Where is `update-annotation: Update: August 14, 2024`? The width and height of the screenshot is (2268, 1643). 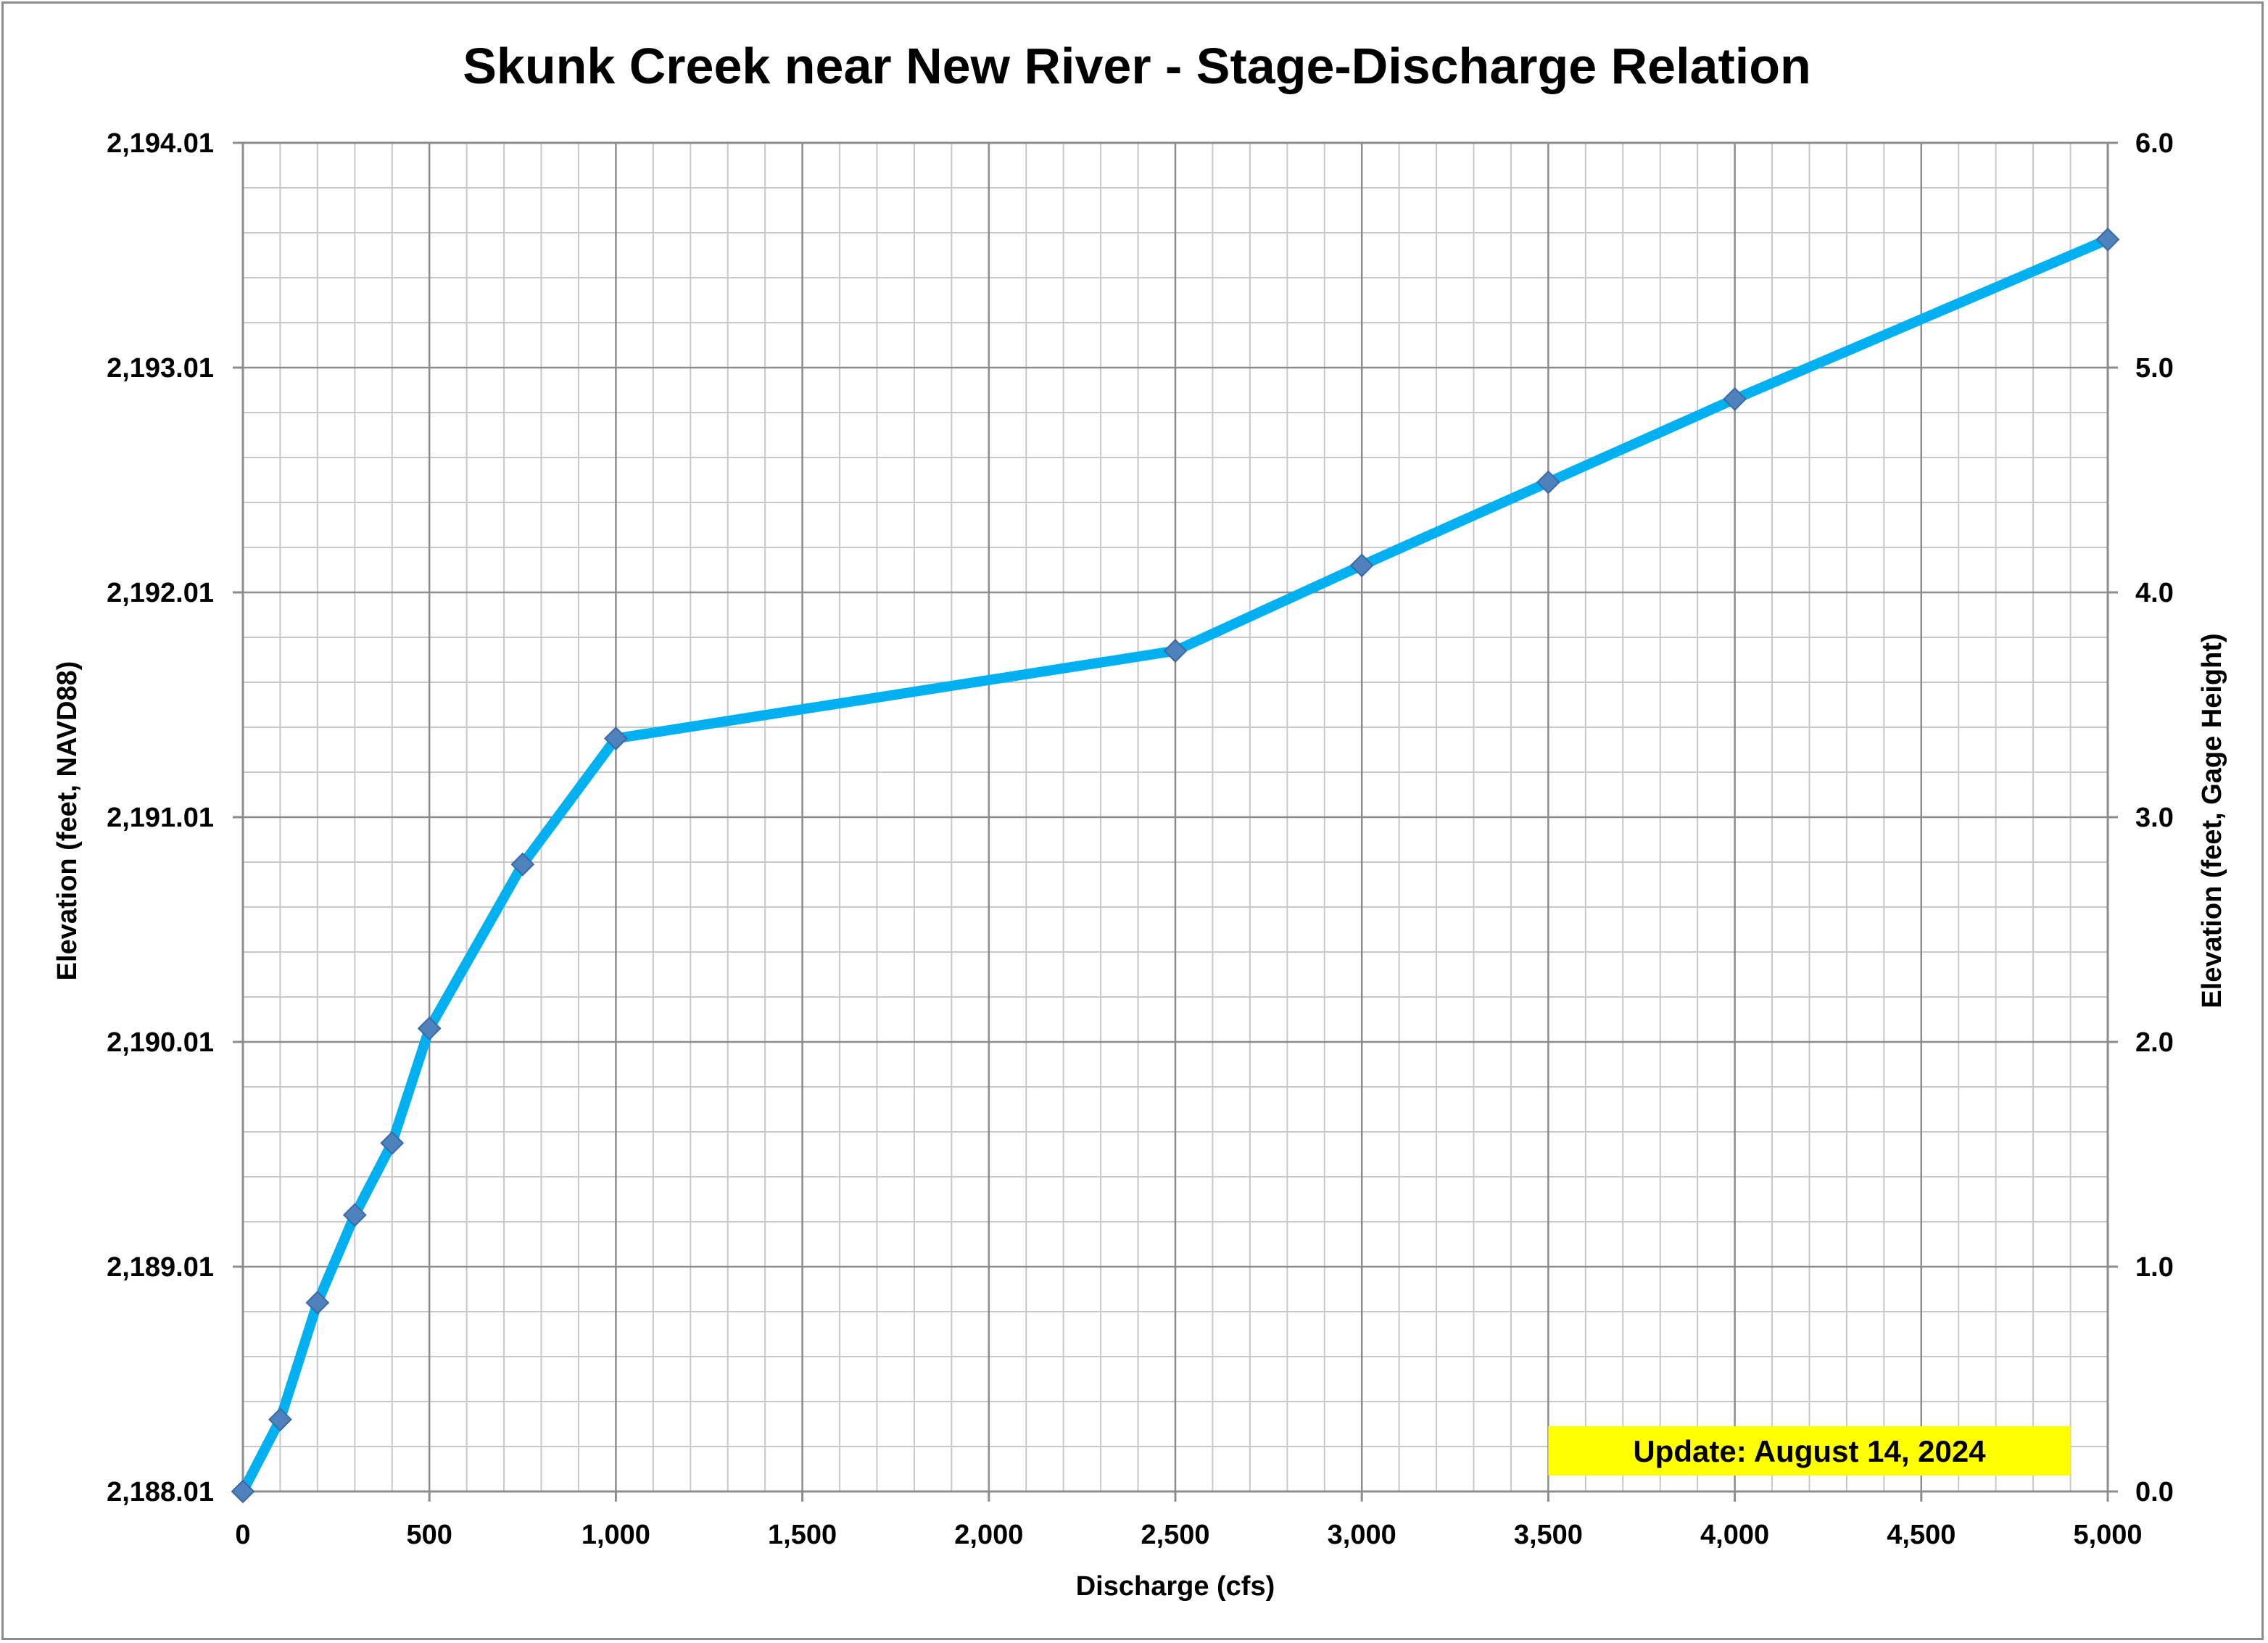 update-annotation: Update: August 14, 2024 is located at coordinates (1809, 1451).